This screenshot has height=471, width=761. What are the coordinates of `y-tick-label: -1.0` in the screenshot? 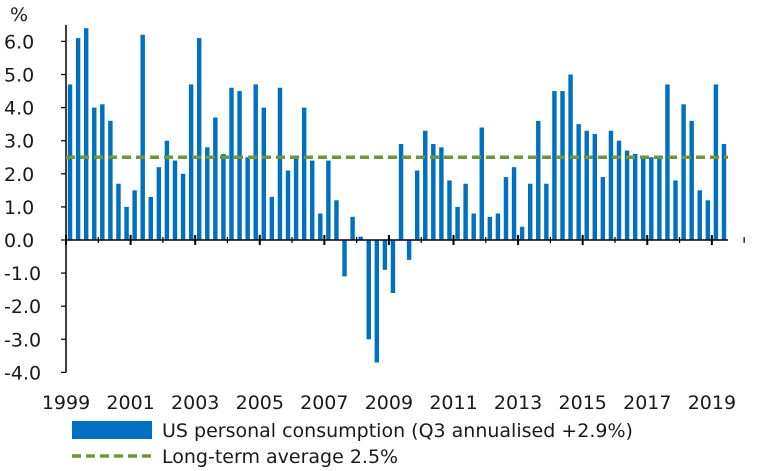 It's located at (22, 274).